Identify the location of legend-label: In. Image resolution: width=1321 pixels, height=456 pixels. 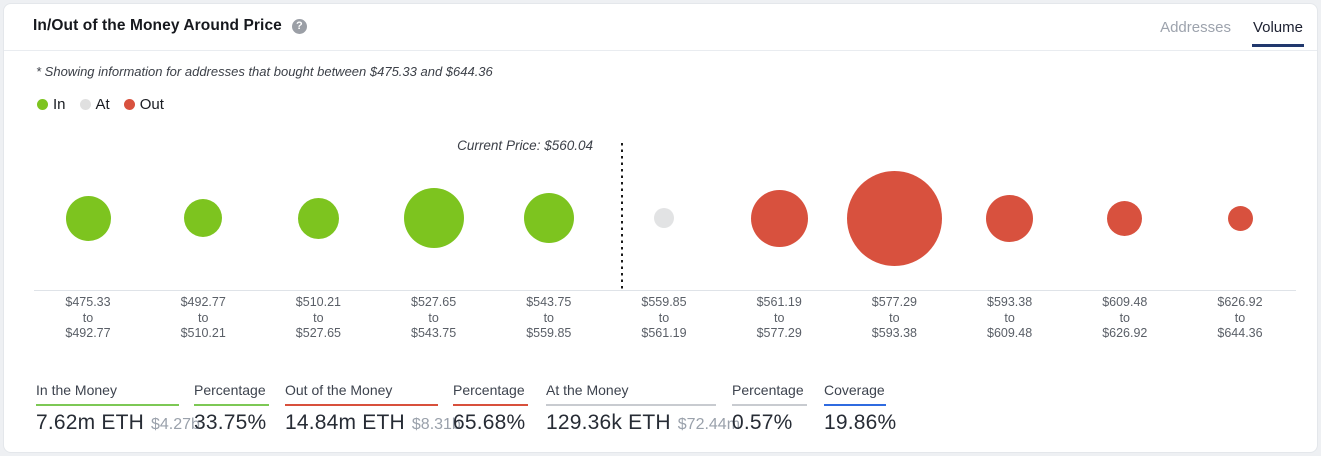
(59, 104).